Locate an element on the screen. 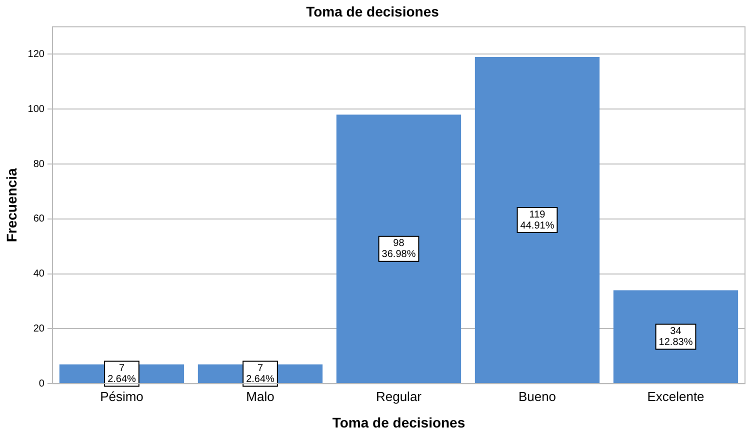  x-tick-label: Regular is located at coordinates (399, 396).